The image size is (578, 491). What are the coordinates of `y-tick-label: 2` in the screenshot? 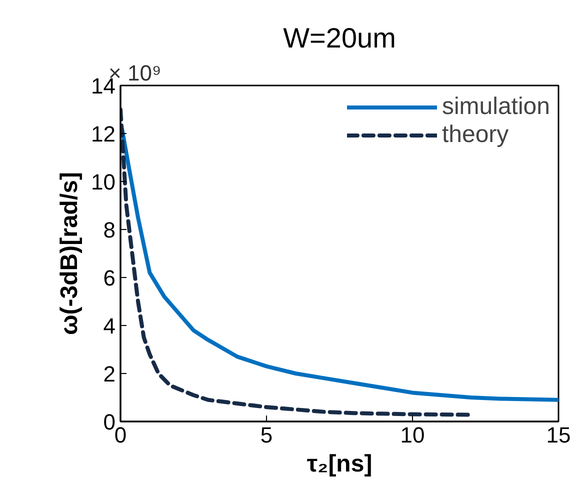 It's located at (109, 374).